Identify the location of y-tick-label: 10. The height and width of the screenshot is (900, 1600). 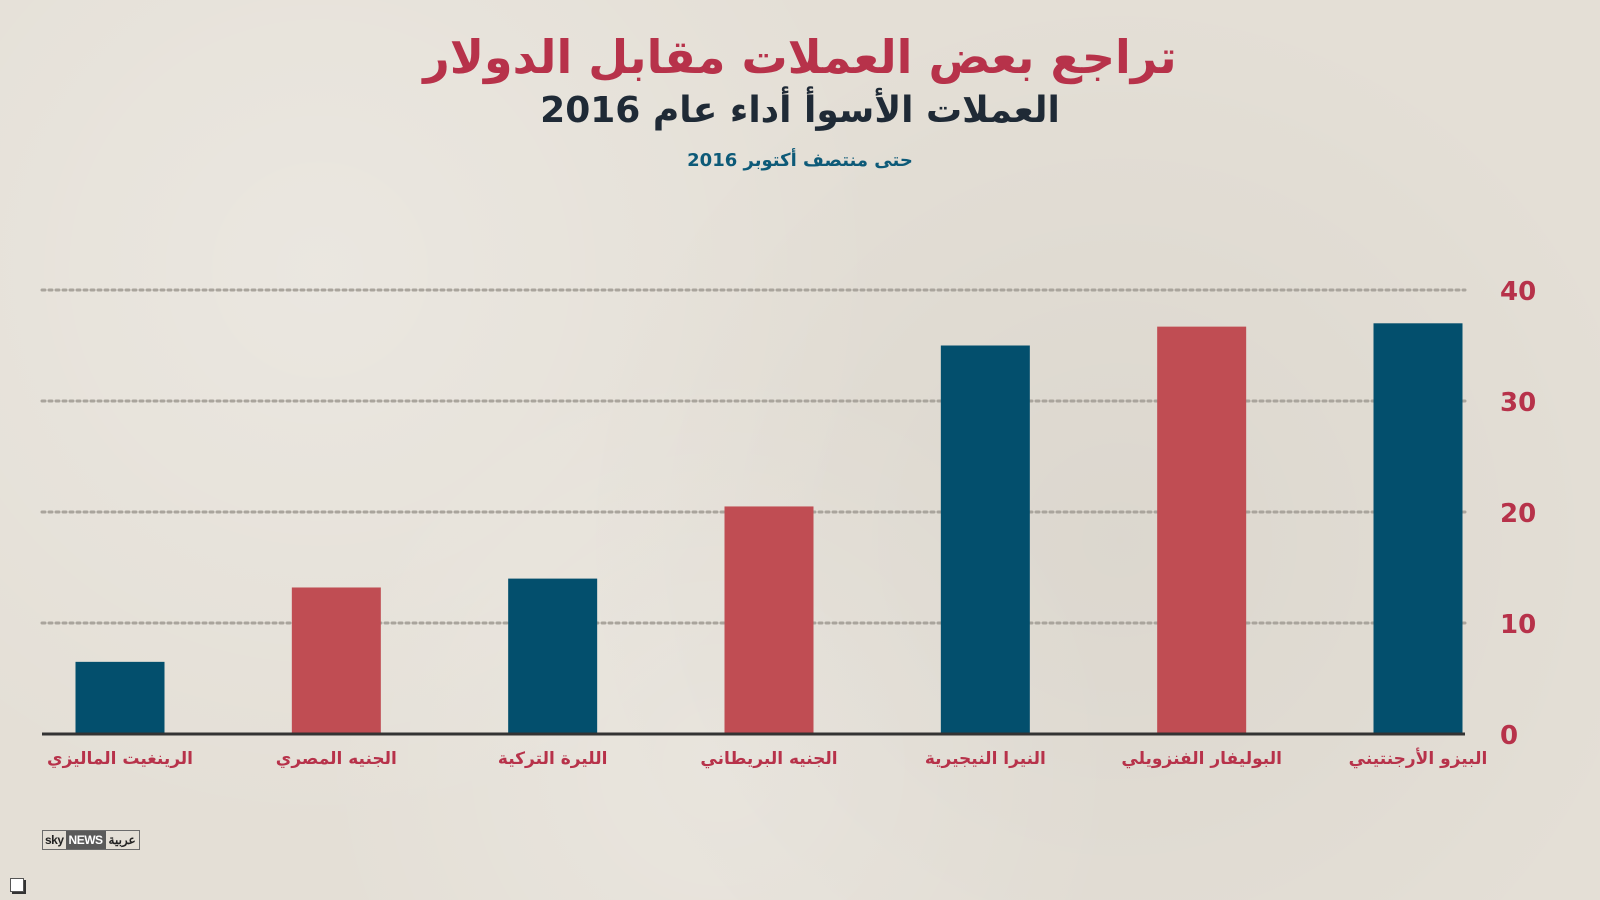
(1518, 625).